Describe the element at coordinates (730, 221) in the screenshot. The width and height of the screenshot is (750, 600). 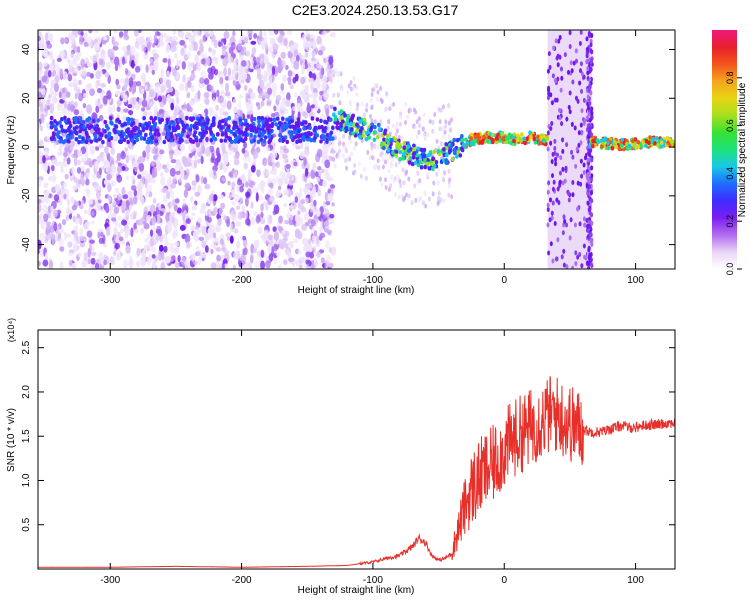
I see `colorbar-tick-label: 0.2` at that location.